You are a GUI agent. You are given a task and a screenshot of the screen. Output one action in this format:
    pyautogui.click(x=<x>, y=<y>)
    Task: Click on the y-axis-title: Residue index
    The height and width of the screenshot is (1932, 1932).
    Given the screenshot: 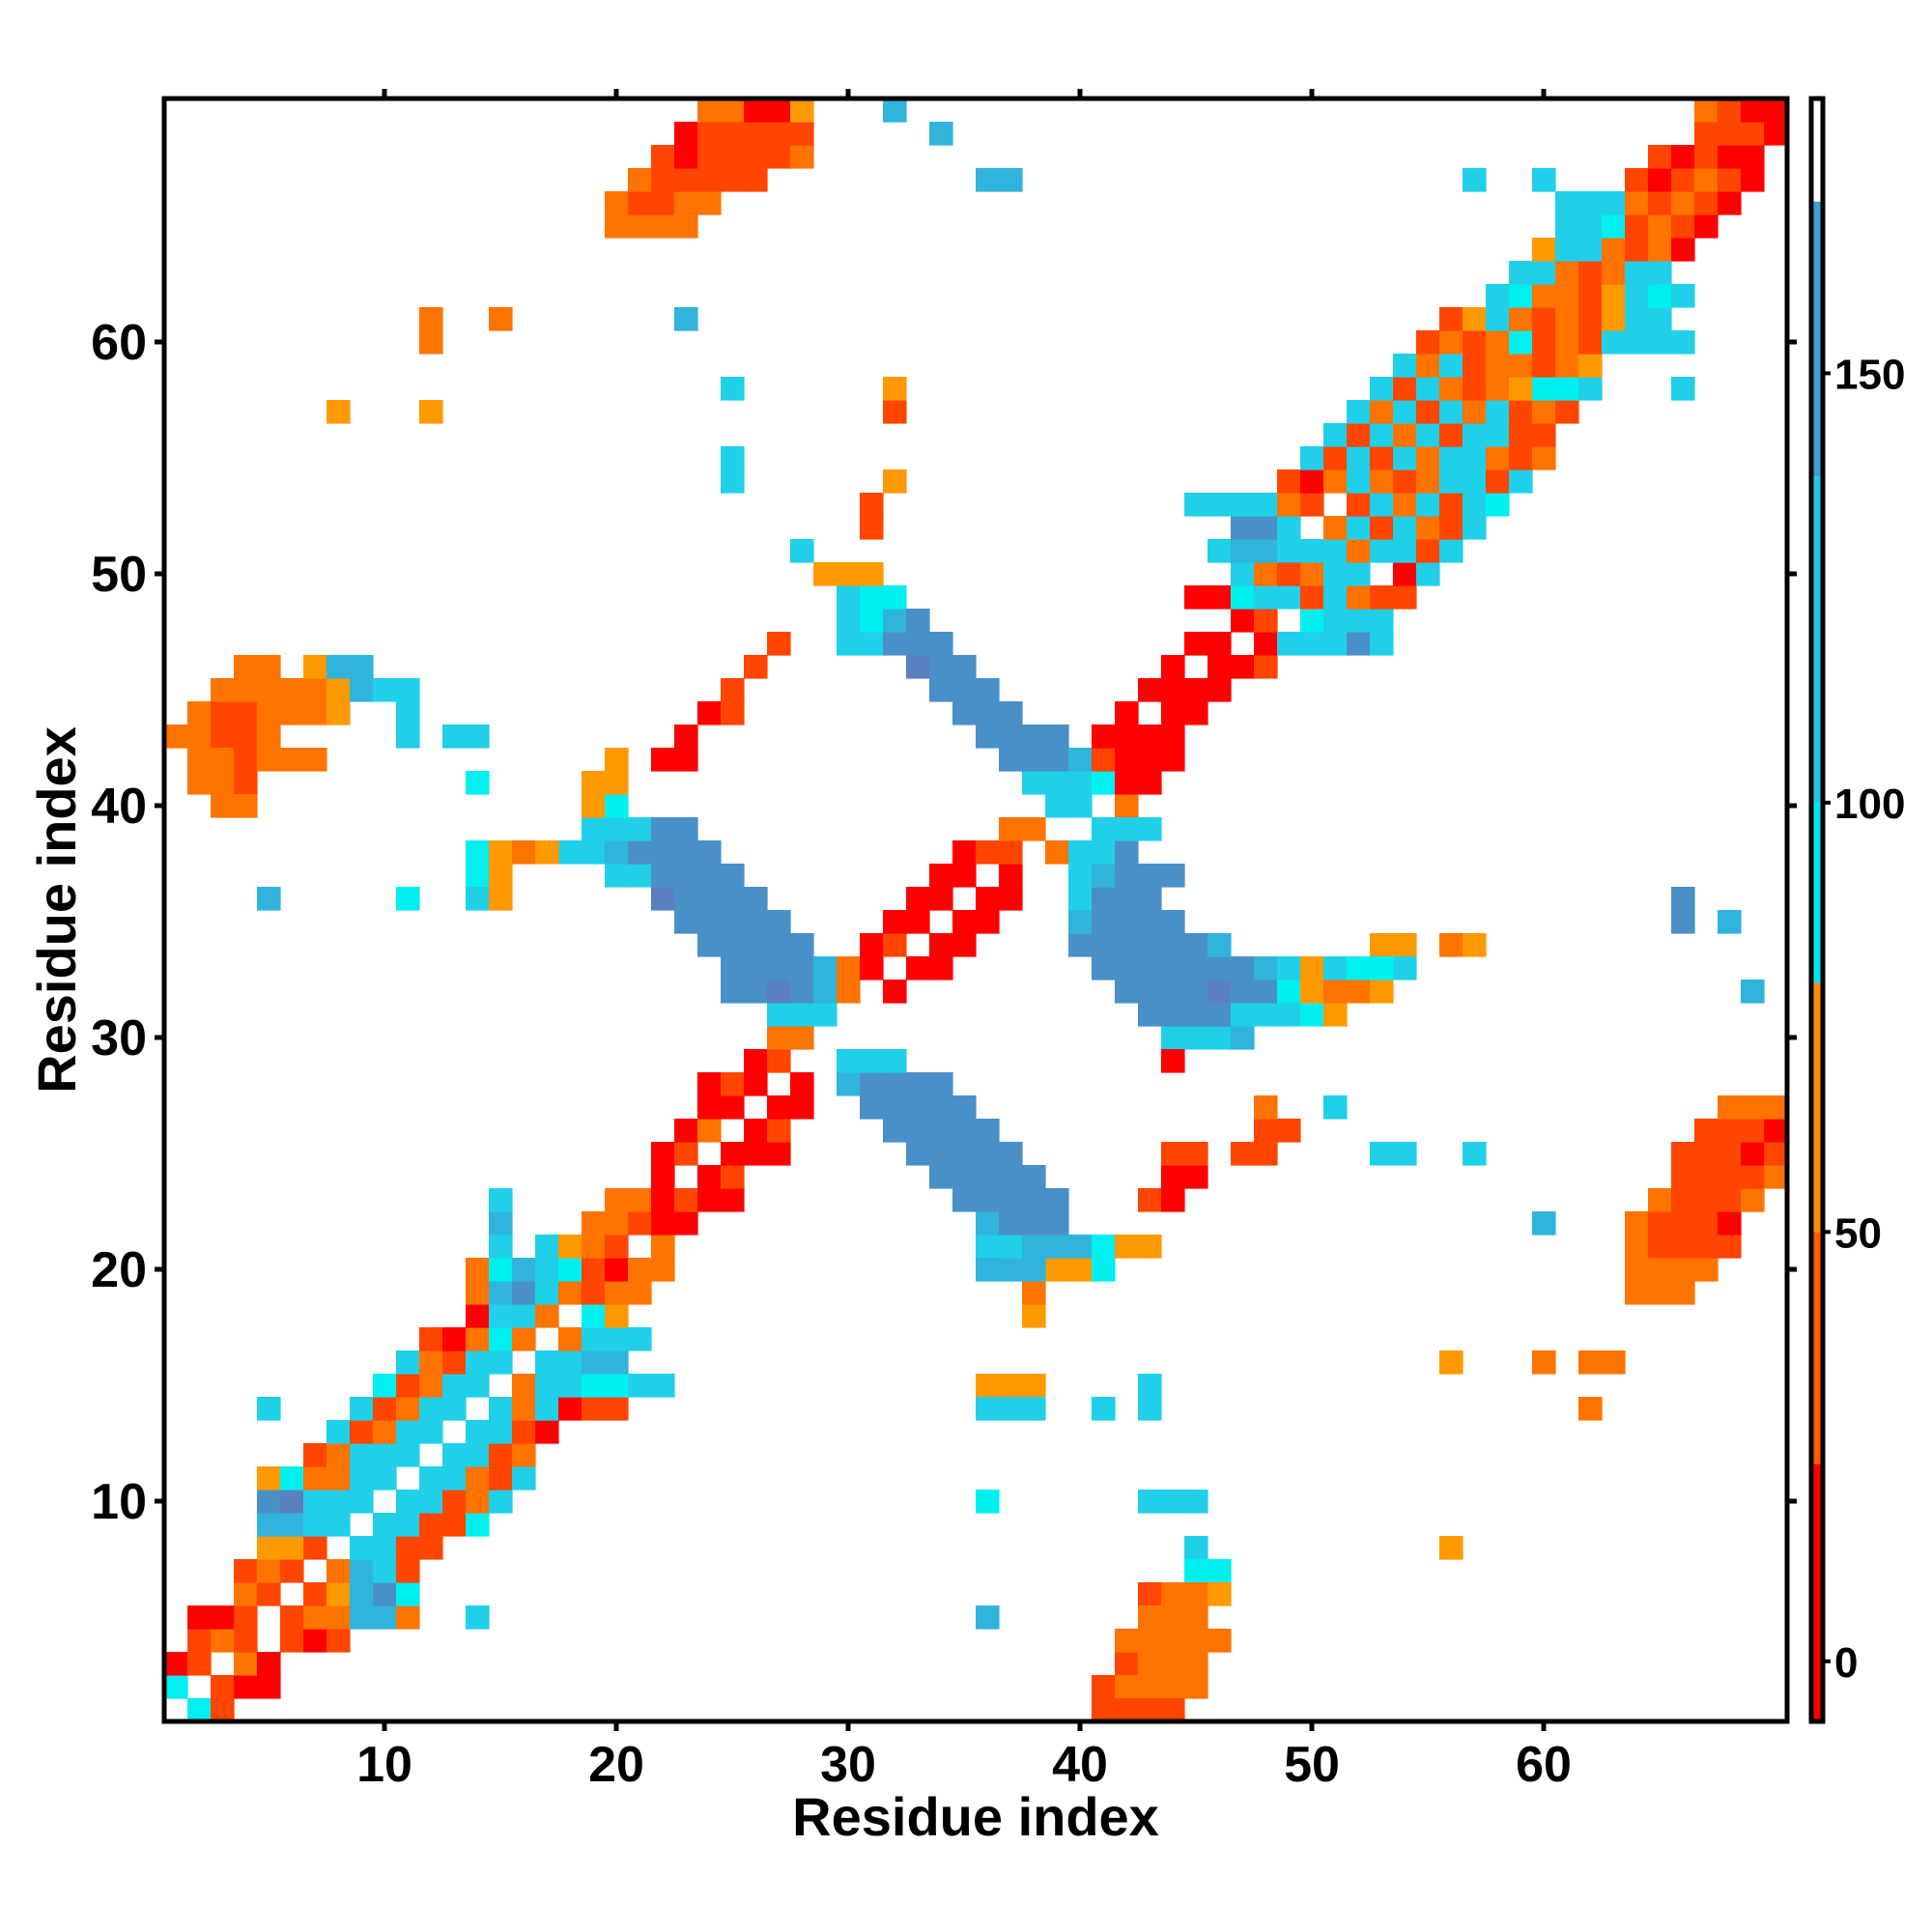 What is the action you would take?
    pyautogui.click(x=56, y=910)
    